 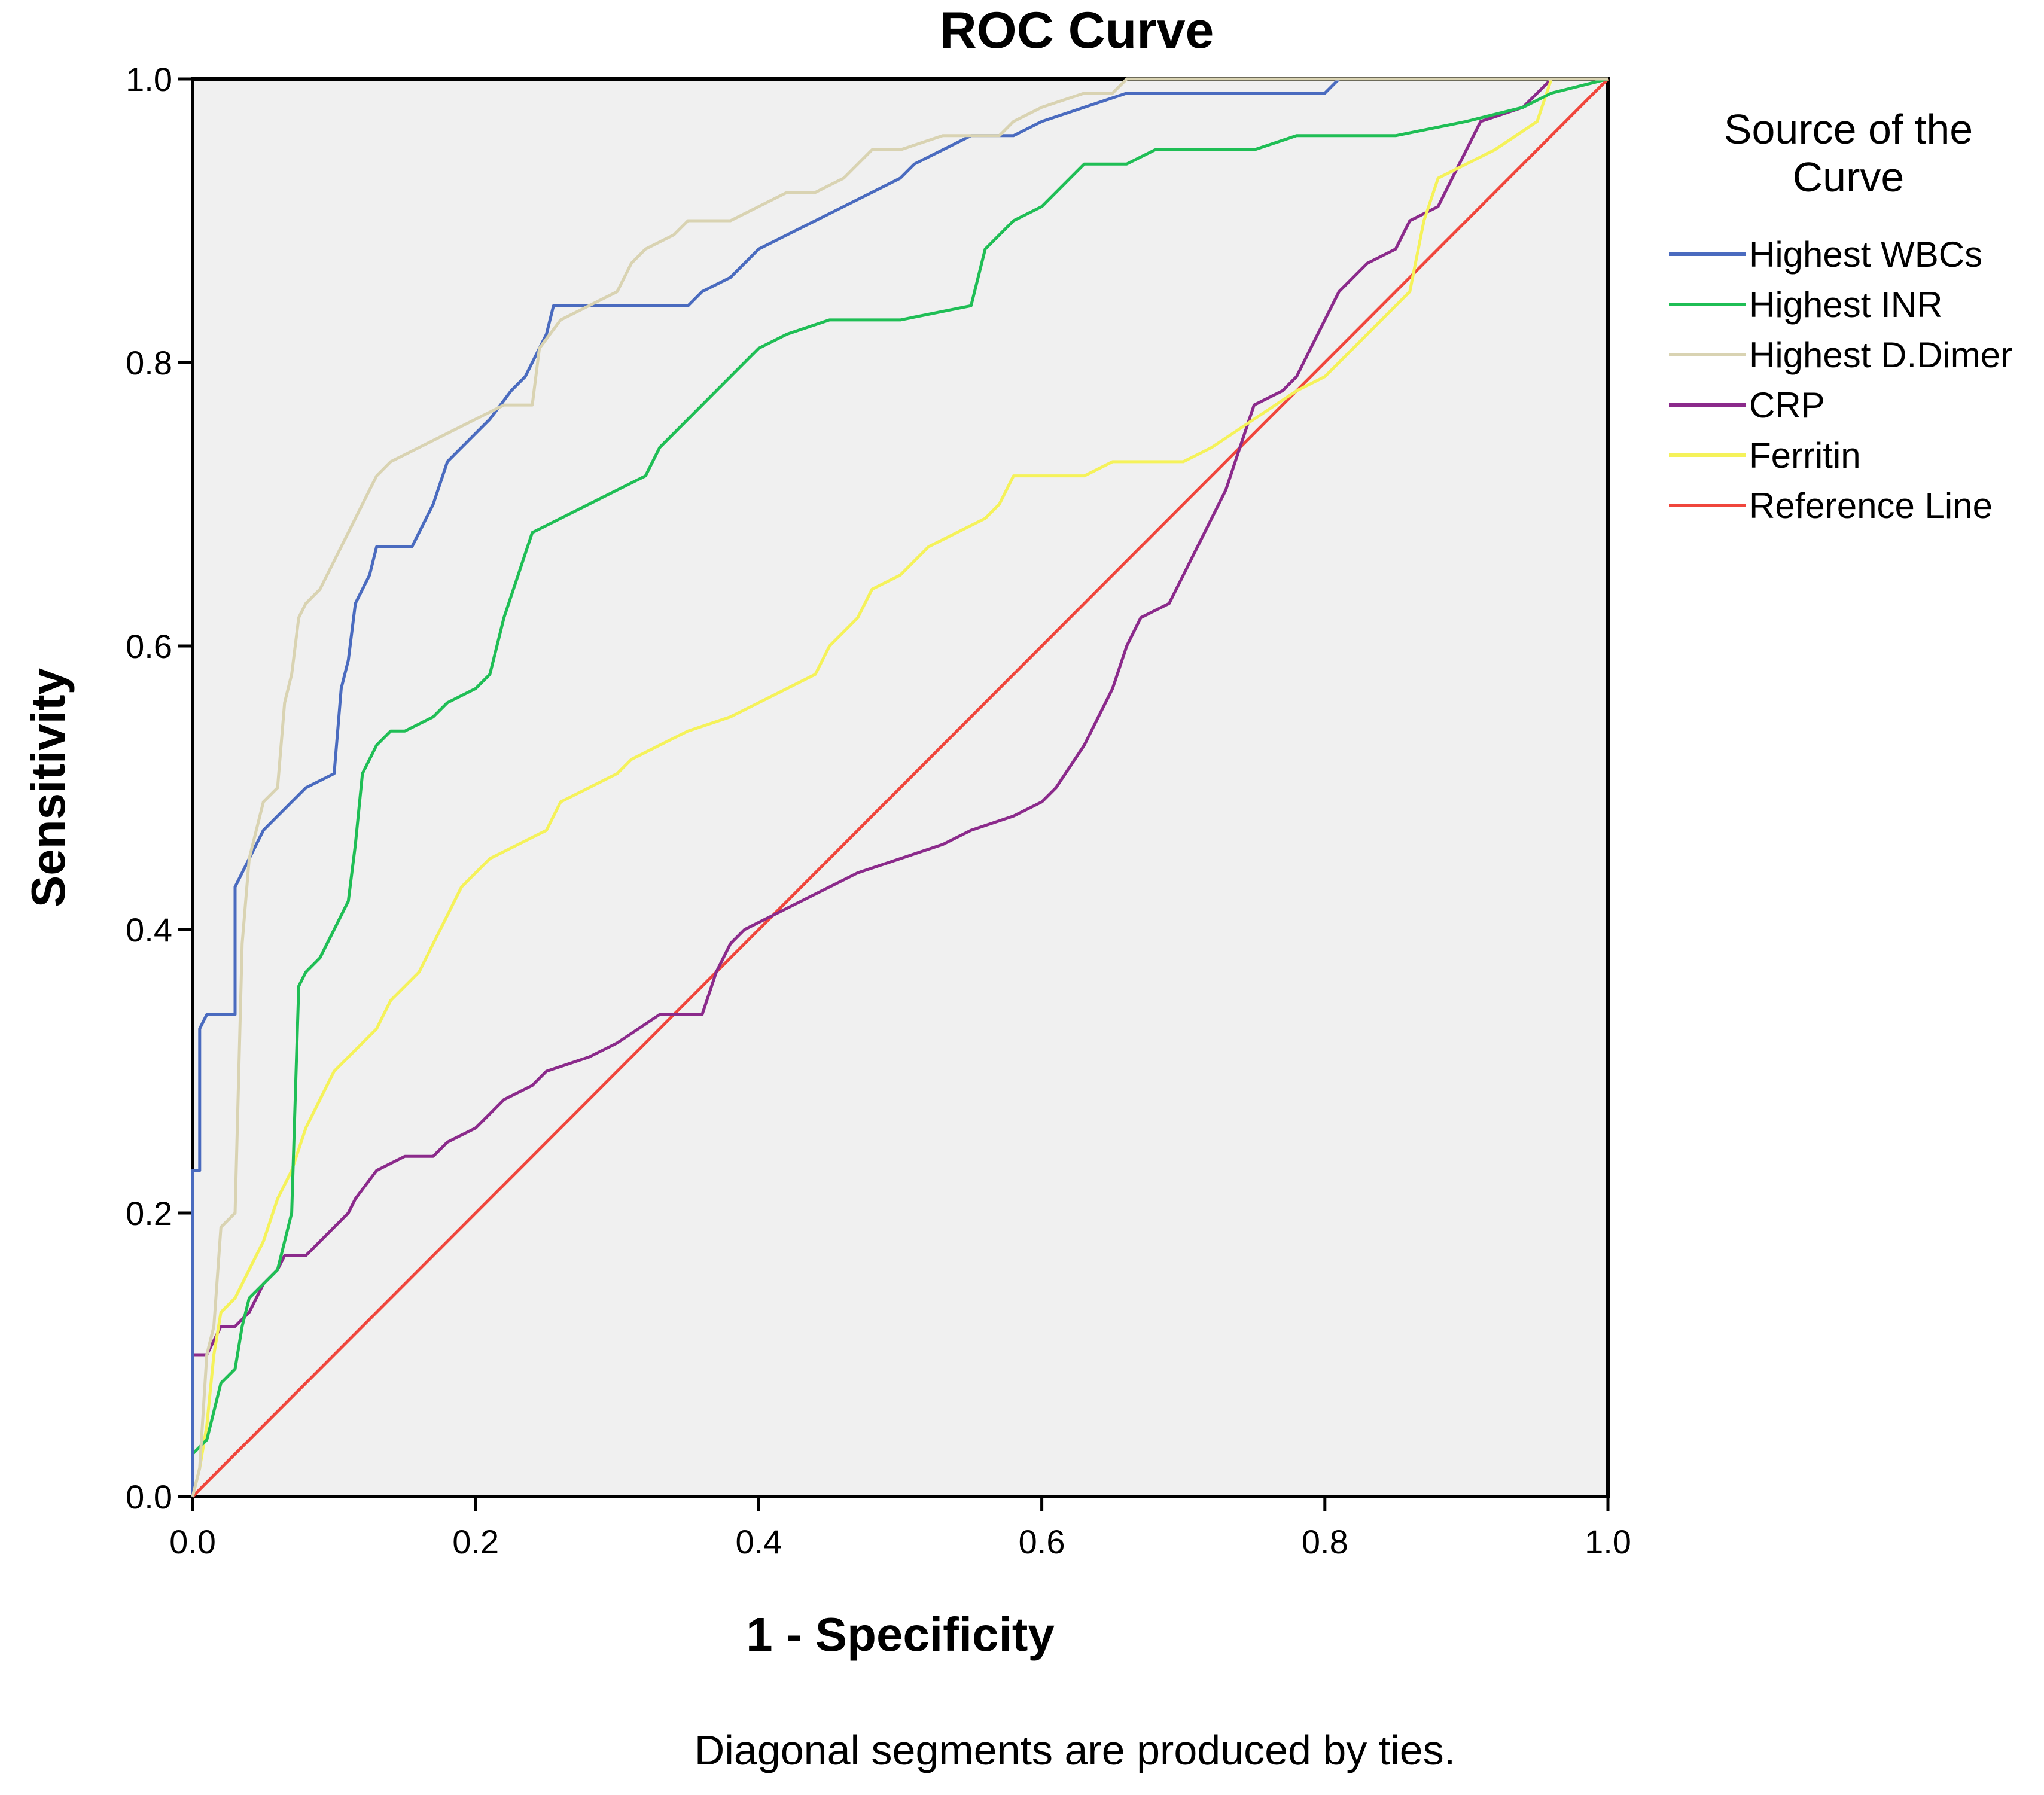 What do you see at coordinates (149, 930) in the screenshot?
I see `y-tick-label: 0.4` at bounding box center [149, 930].